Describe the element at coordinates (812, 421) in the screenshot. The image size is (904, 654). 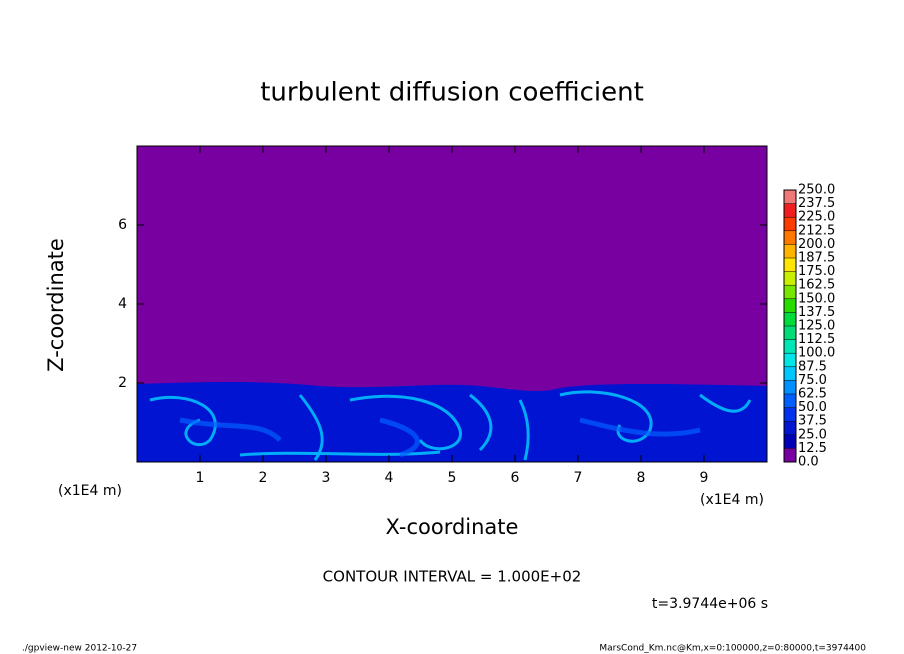
I see `colorbar-label: 37.5` at that location.